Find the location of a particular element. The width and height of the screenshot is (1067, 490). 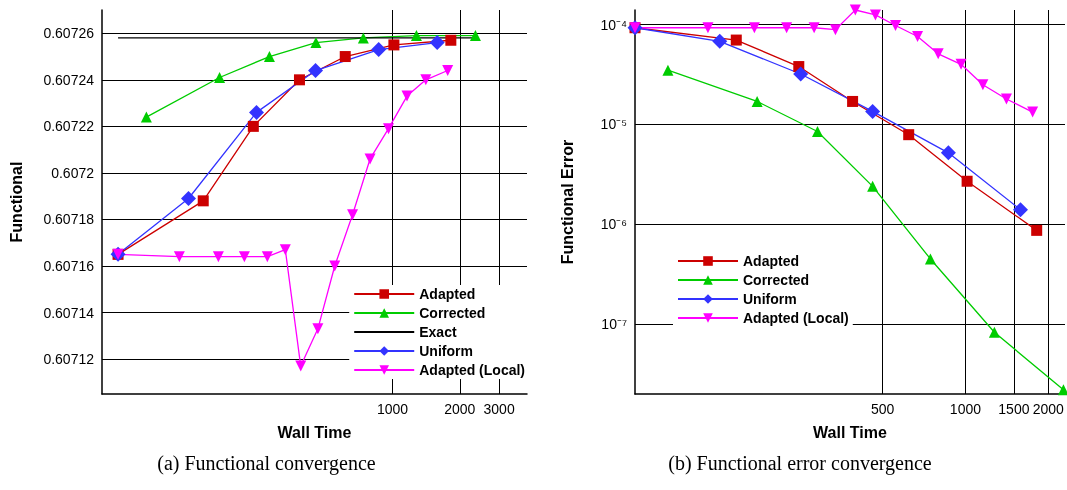

y-tick-label: 0.60726 is located at coordinates (69, 33).